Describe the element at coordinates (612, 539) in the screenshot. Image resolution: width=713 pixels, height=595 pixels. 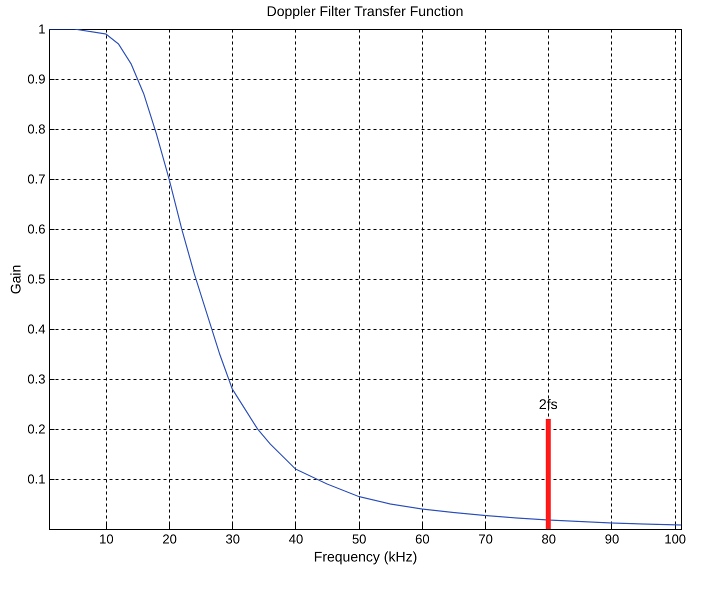
I see `x-tick-label: 90` at that location.